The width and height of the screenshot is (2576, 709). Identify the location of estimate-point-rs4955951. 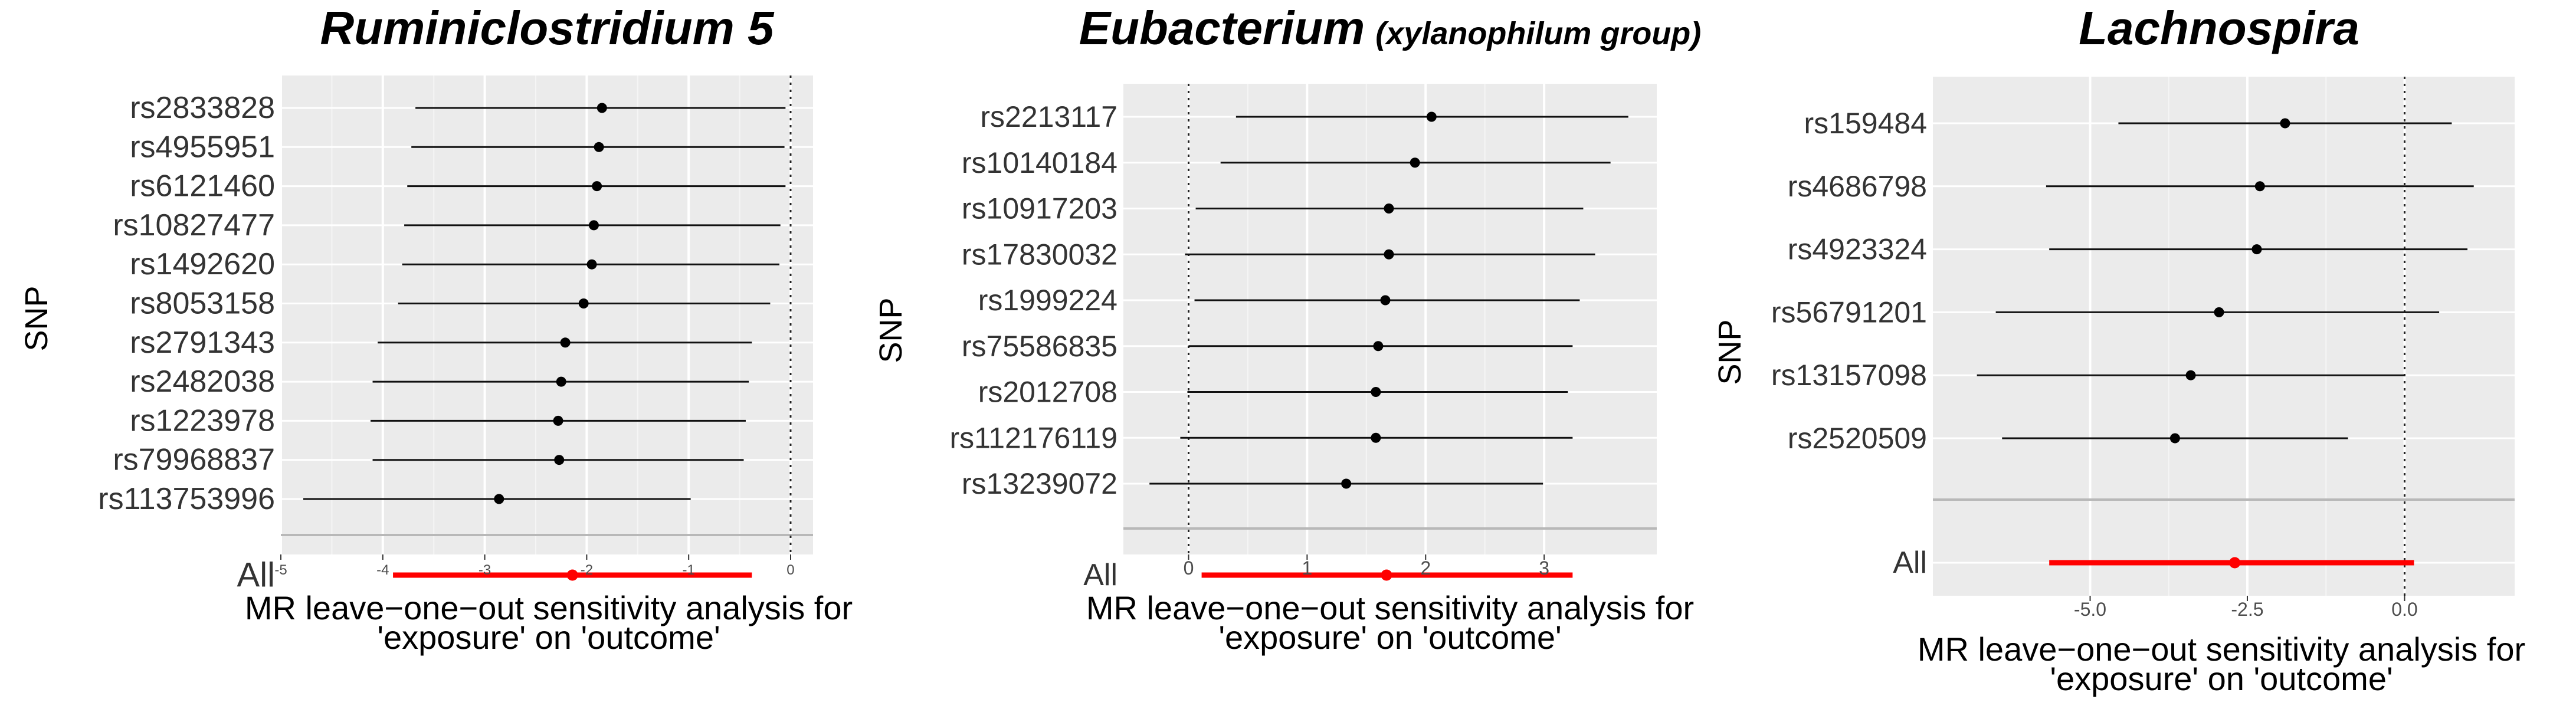
(599, 147).